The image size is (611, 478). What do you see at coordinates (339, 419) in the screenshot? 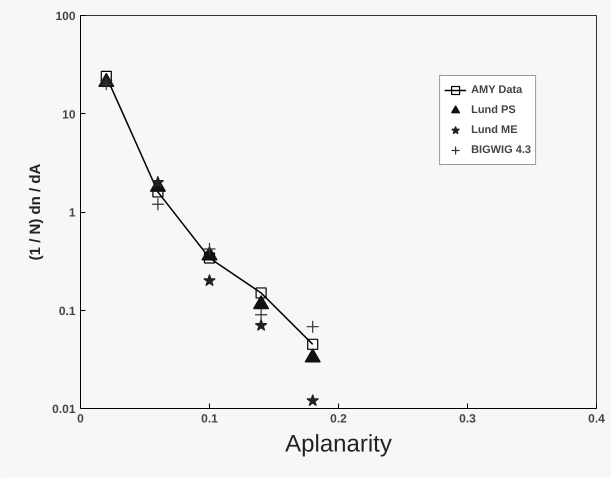
I see `x-tick-label: 0.2` at bounding box center [339, 419].